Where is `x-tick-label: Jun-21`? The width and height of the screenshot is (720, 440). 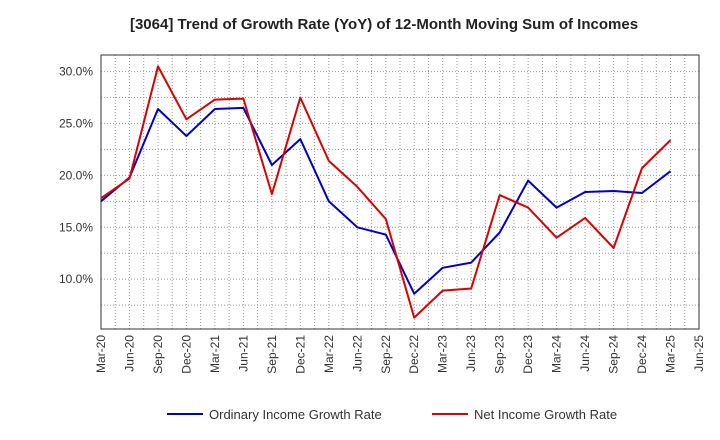 x-tick-label: Jun-21 is located at coordinates (243, 353).